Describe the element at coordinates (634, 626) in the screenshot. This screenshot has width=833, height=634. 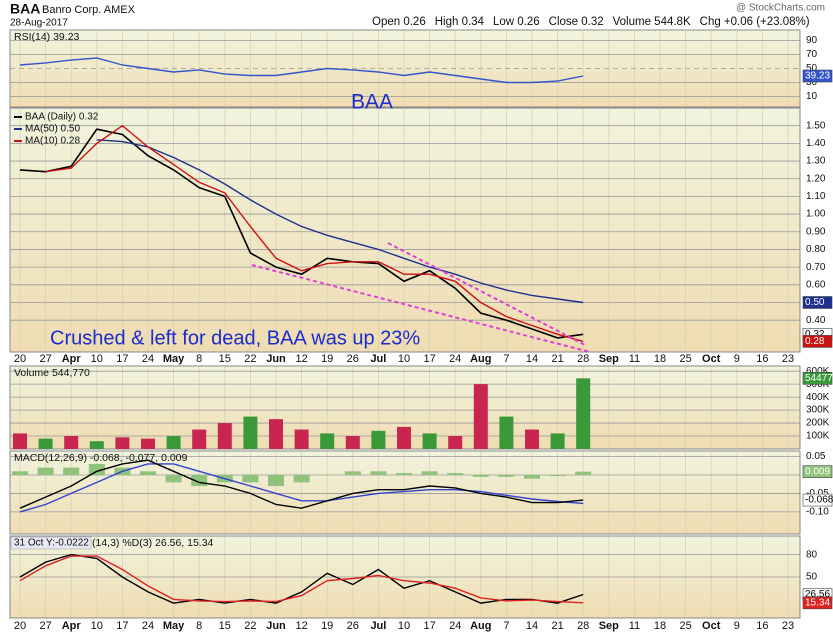
I see `x-tick-label: 11` at that location.